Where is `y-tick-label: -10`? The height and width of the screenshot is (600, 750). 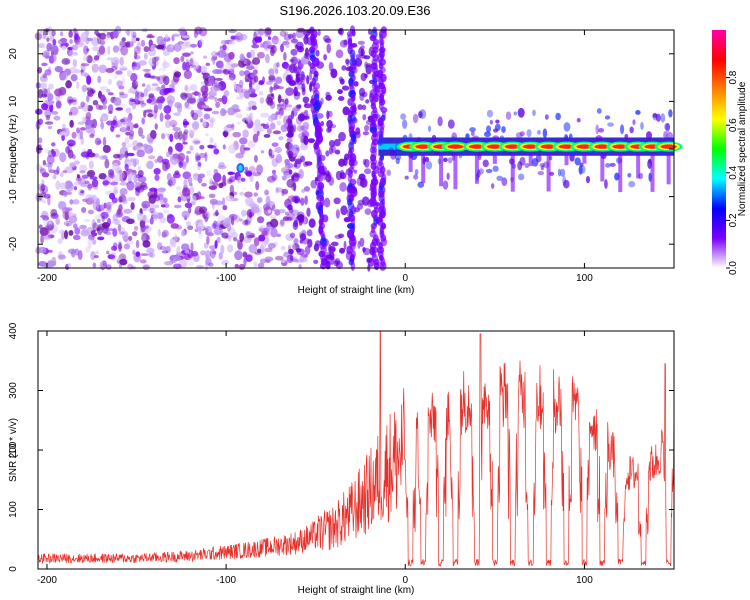 y-tick-label: -10 is located at coordinates (13, 196).